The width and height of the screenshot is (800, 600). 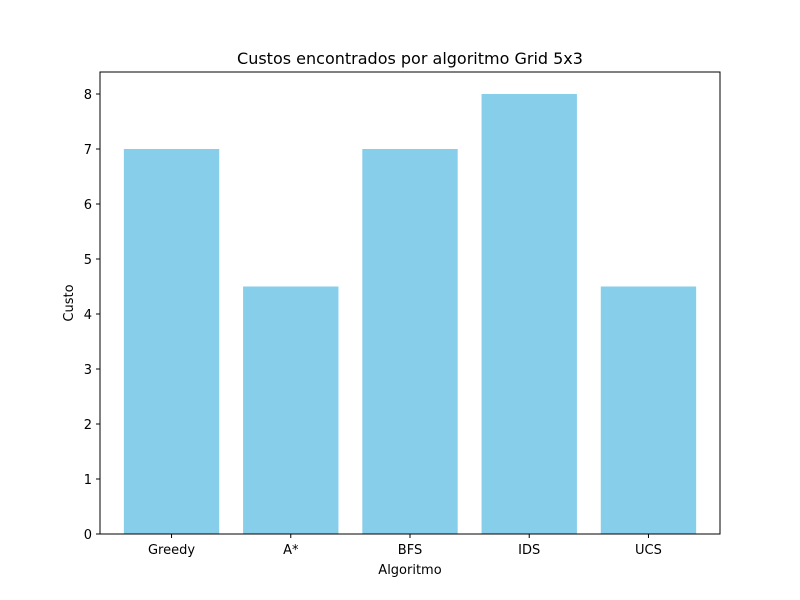 I want to click on y-axis-label: Custo, so click(x=69, y=302).